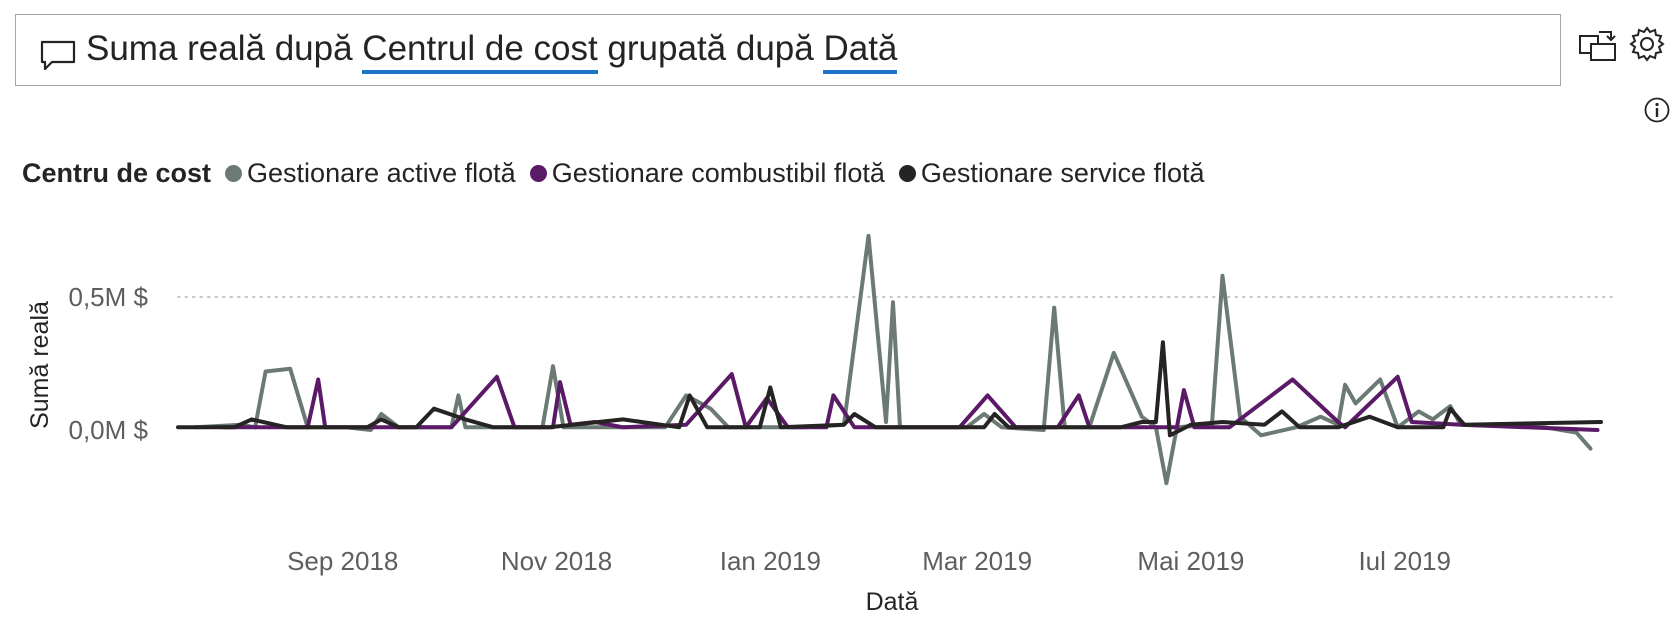 This screenshot has width=1680, height=640. What do you see at coordinates (40, 365) in the screenshot?
I see `y-axis-title: Sumă reală` at bounding box center [40, 365].